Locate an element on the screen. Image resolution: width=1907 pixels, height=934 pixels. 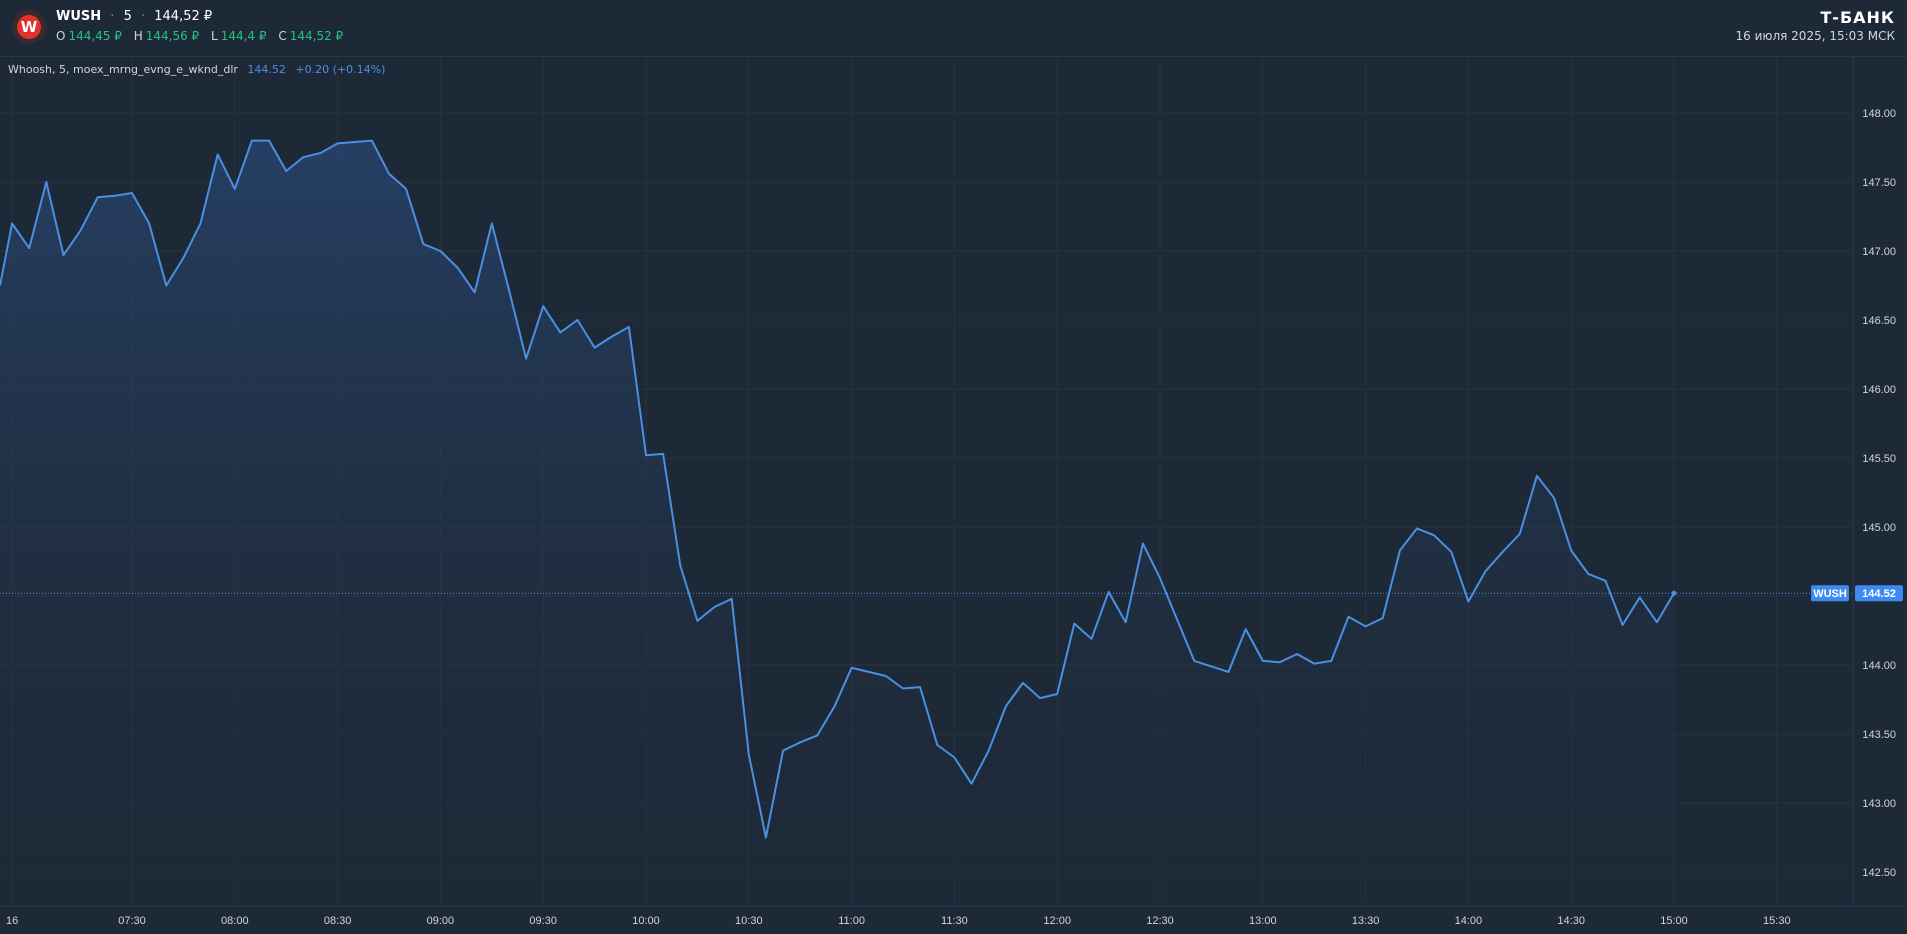
legend-series-name: Whoosh, 5, moex_mrng_evng_e_wknd_dlr is located at coordinates (123, 69).